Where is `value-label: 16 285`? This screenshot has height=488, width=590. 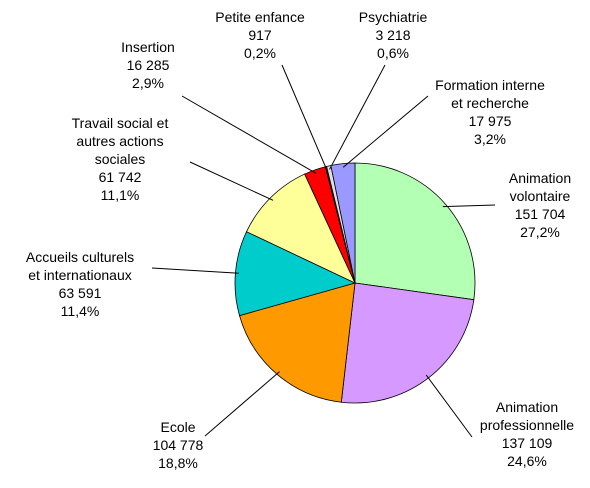
value-label: 16 285 is located at coordinates (148, 65).